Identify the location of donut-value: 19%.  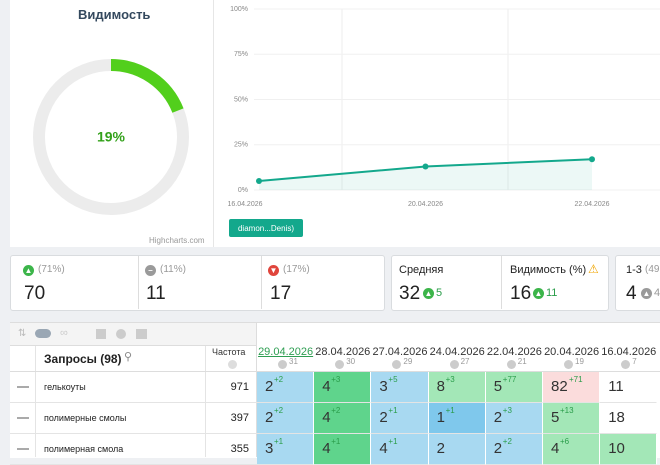
(111, 137).